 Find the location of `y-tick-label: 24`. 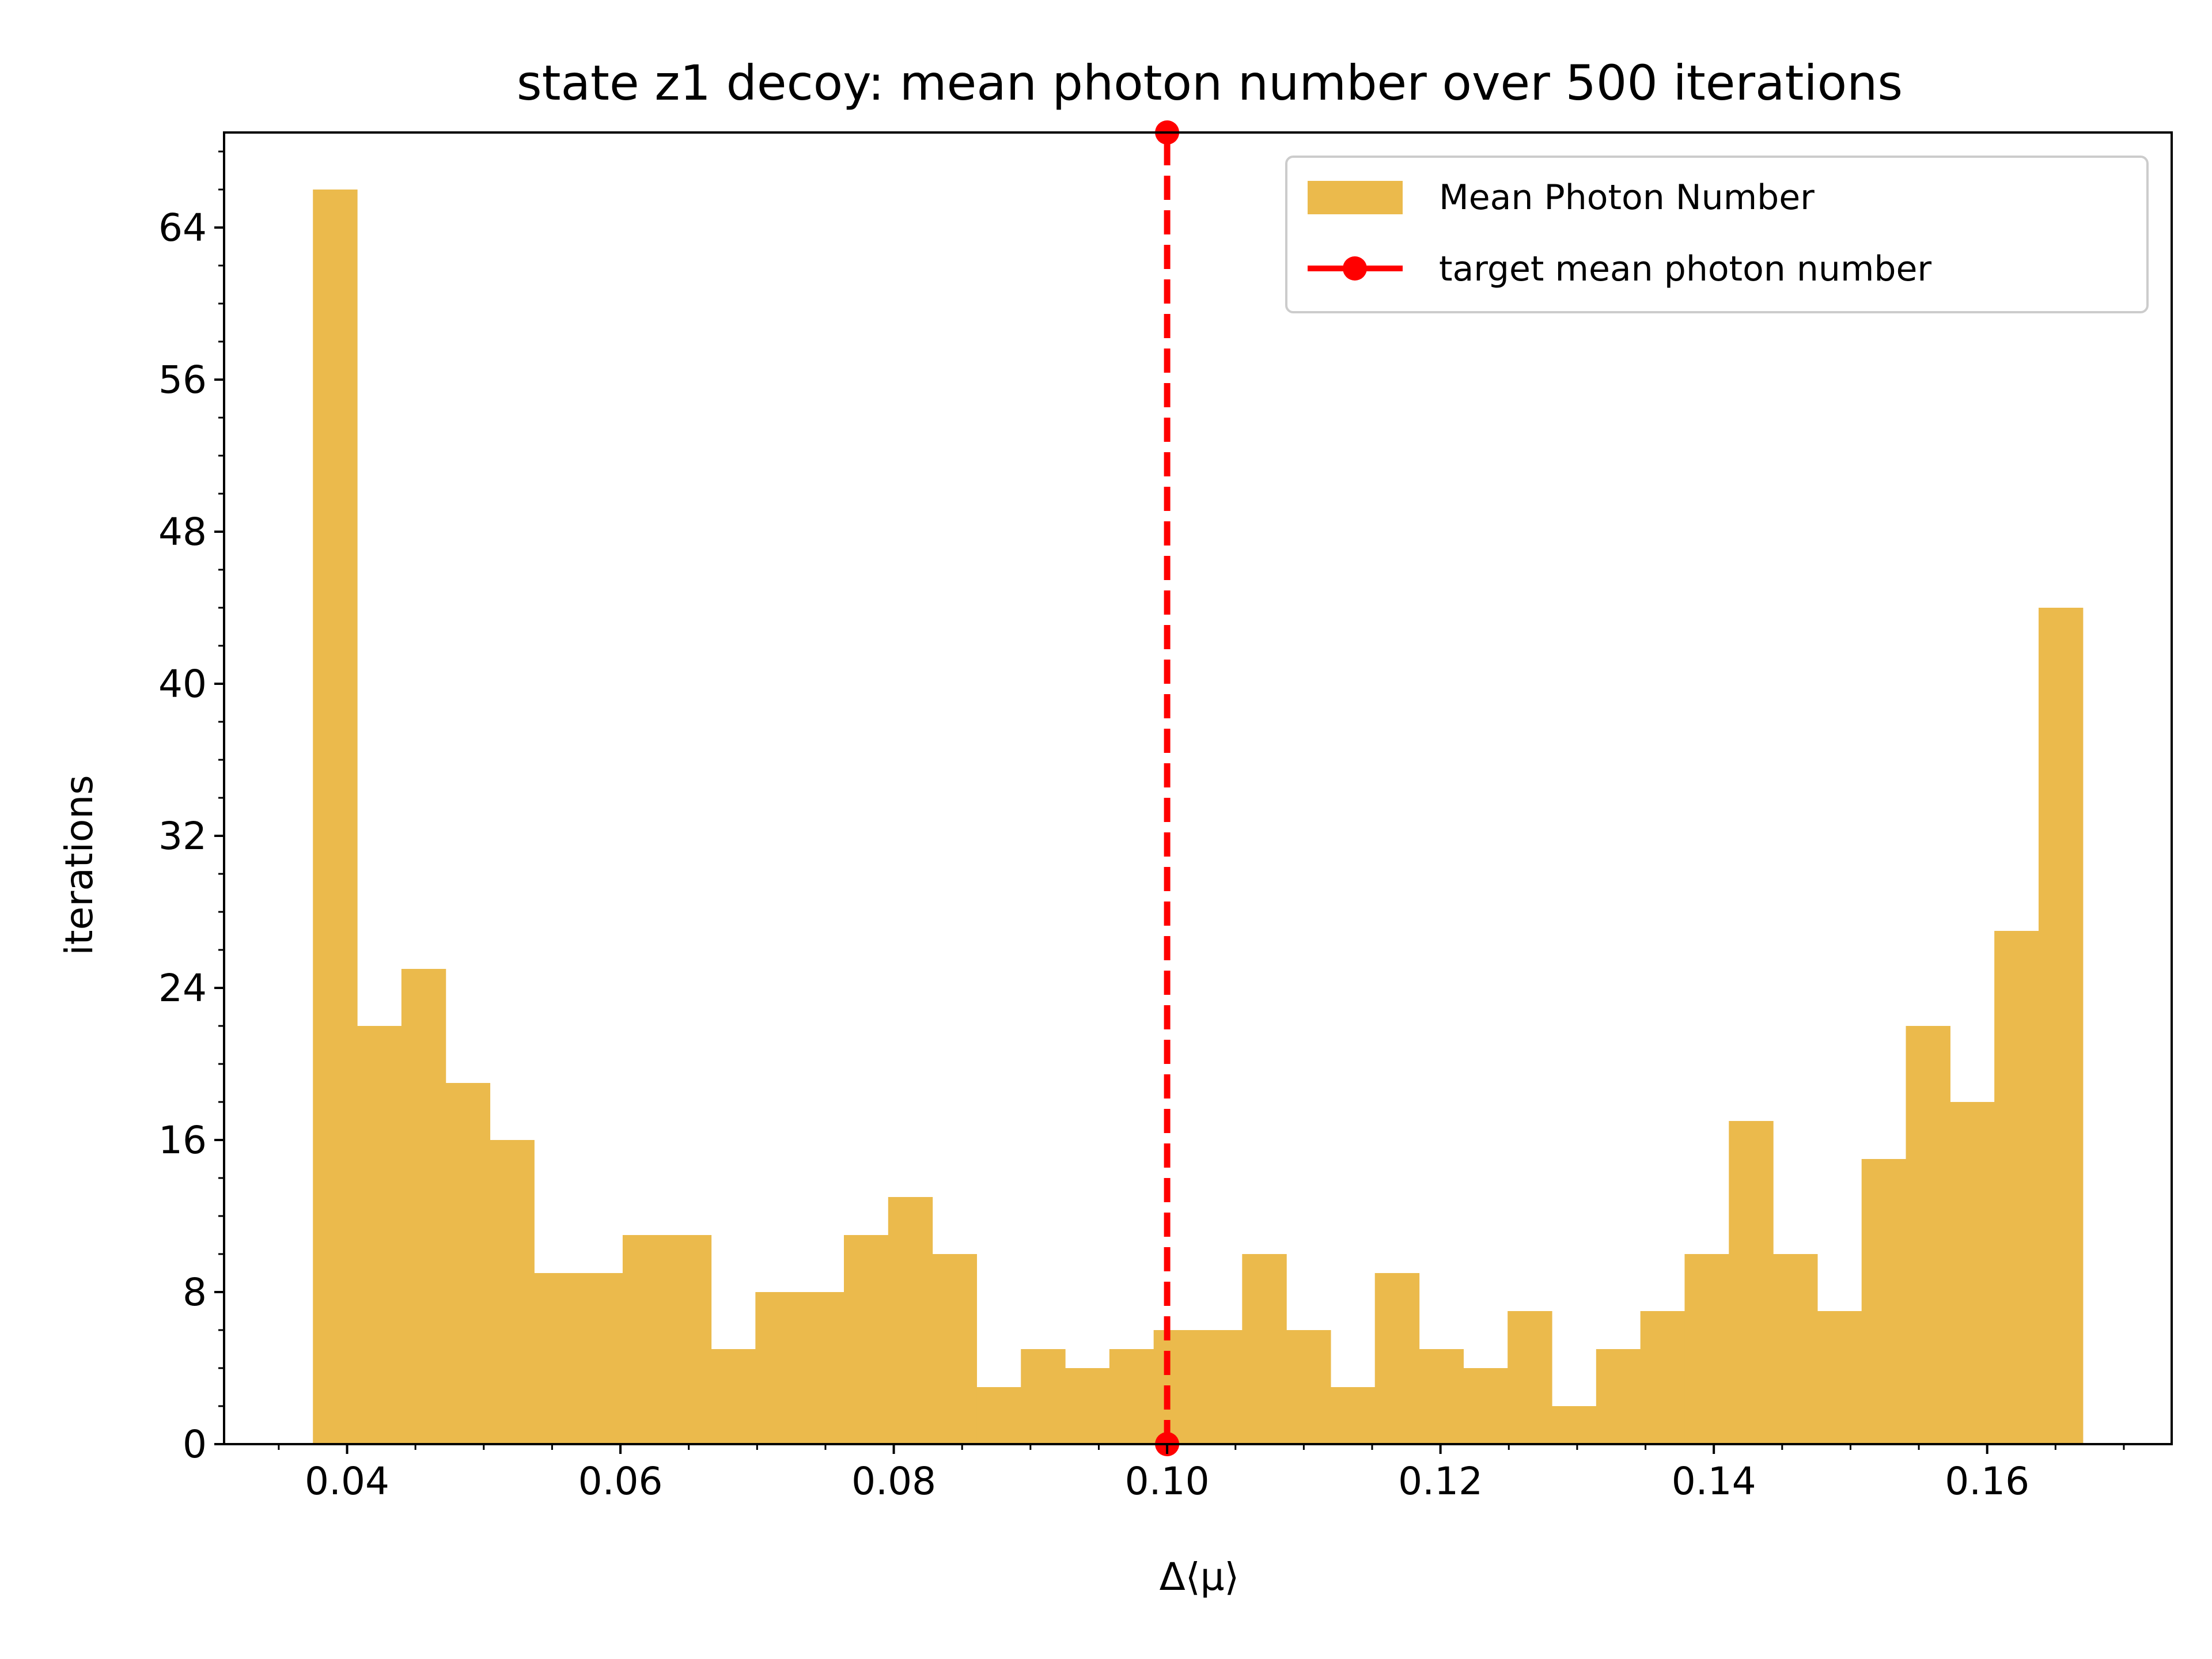

y-tick-label: 24 is located at coordinates (182, 988).